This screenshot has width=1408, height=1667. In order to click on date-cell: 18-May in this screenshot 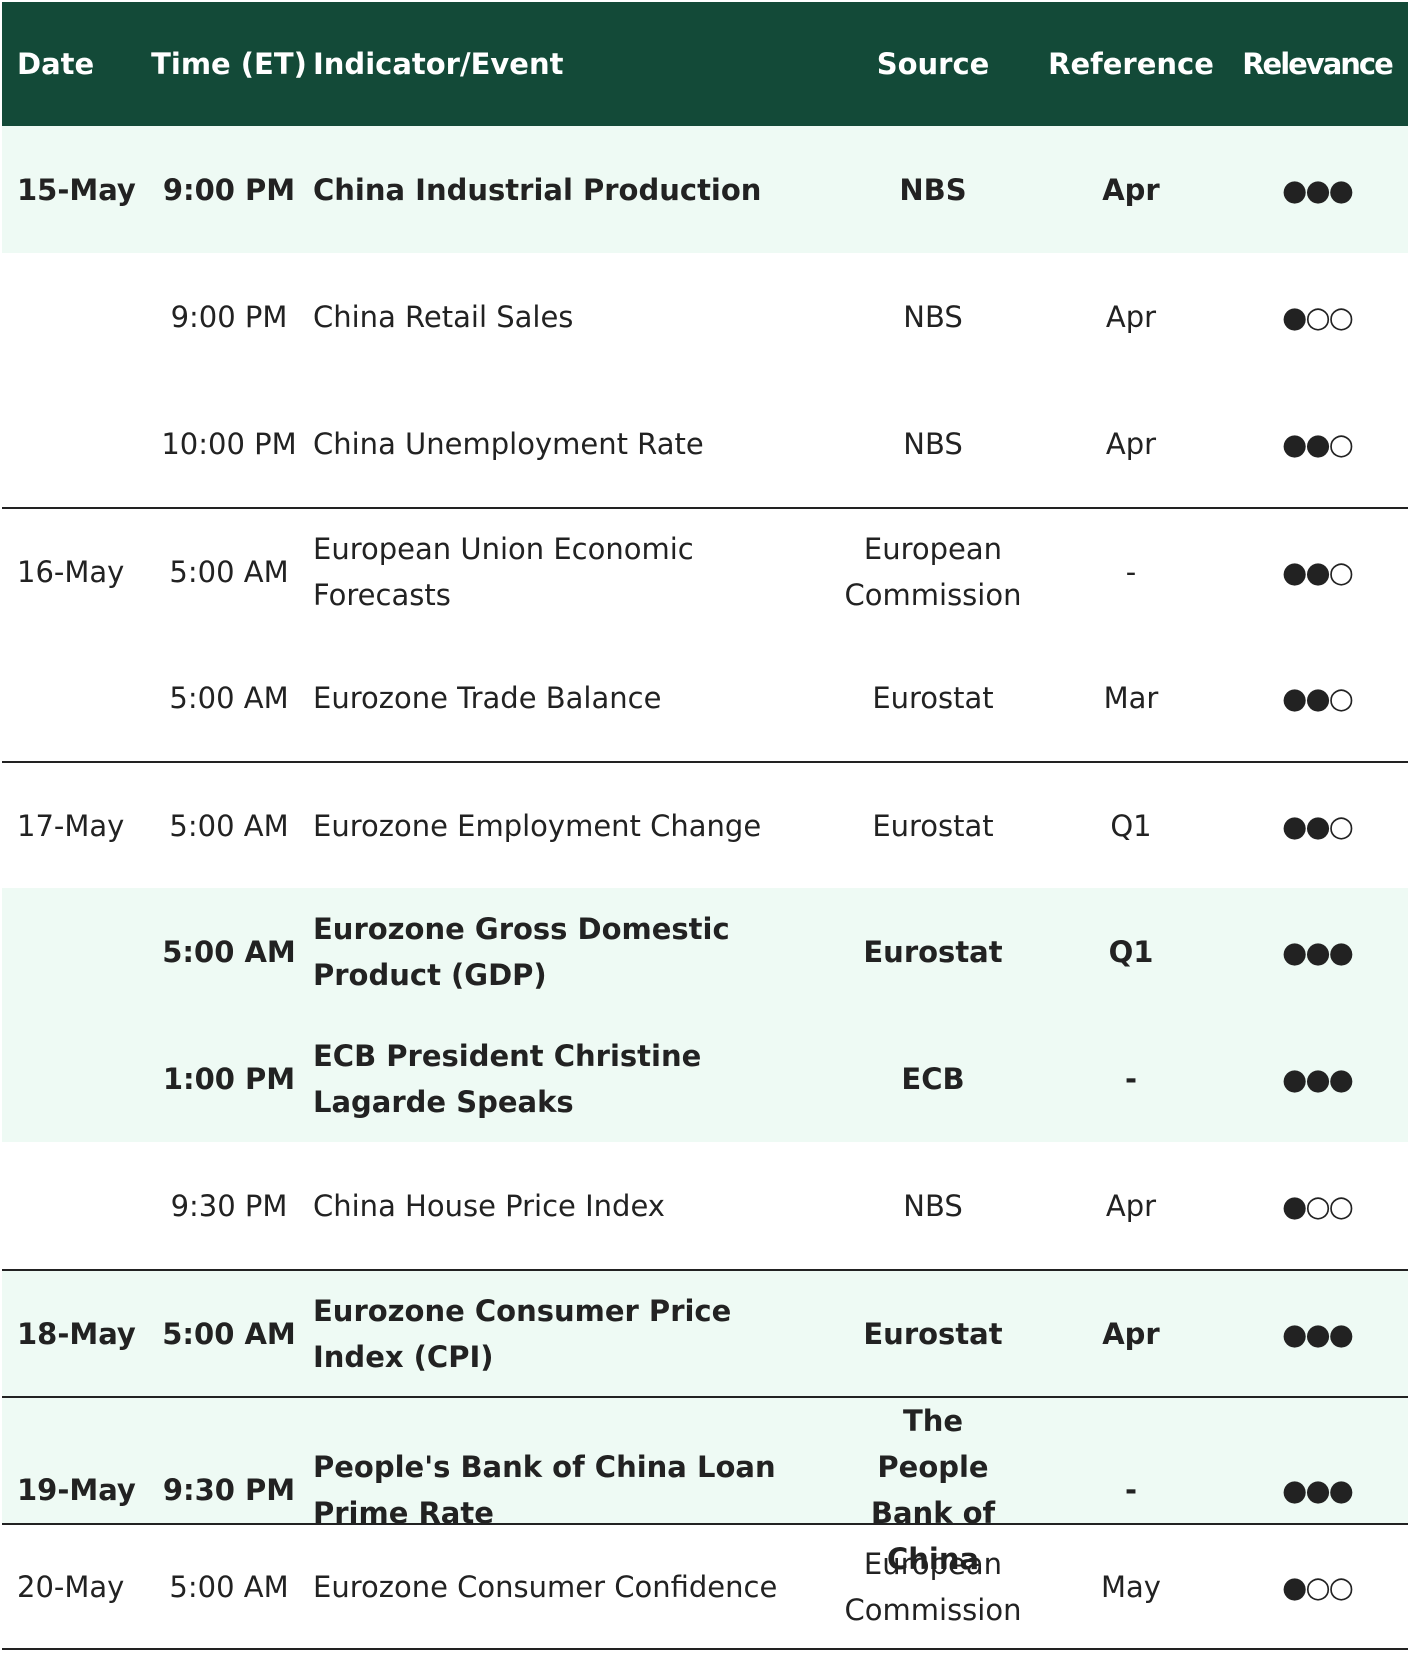, I will do `click(76, 1333)`.